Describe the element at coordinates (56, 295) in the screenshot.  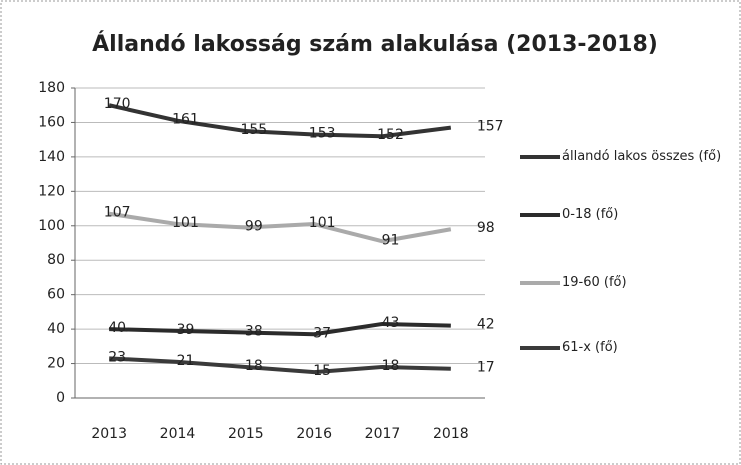
I see `y-tick-label: 60` at that location.